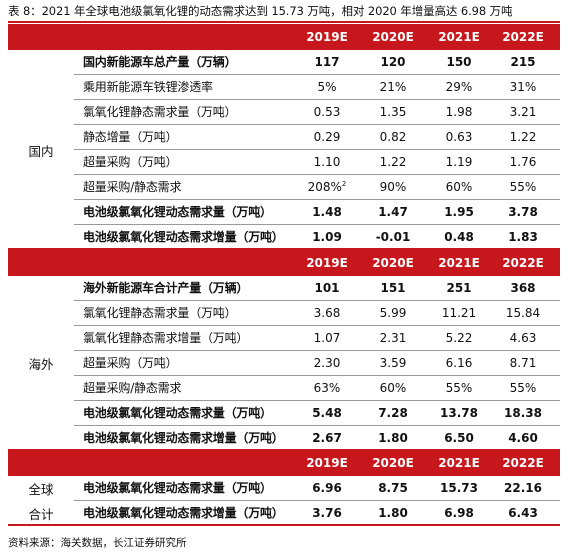 The height and width of the screenshot is (552, 563). I want to click on cell-value: 5.99, so click(393, 313).